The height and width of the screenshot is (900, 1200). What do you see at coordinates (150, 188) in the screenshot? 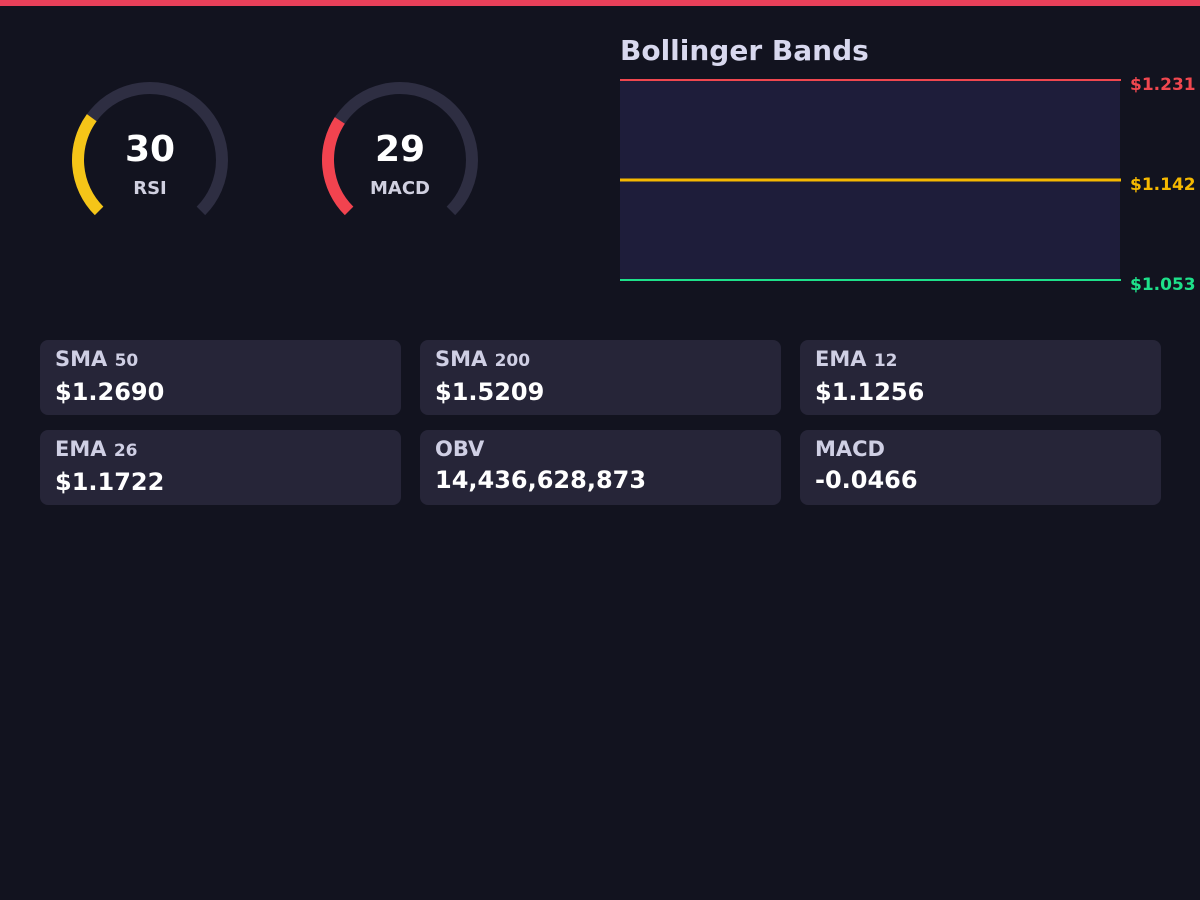
I see `gauge-label: RSI` at bounding box center [150, 188].